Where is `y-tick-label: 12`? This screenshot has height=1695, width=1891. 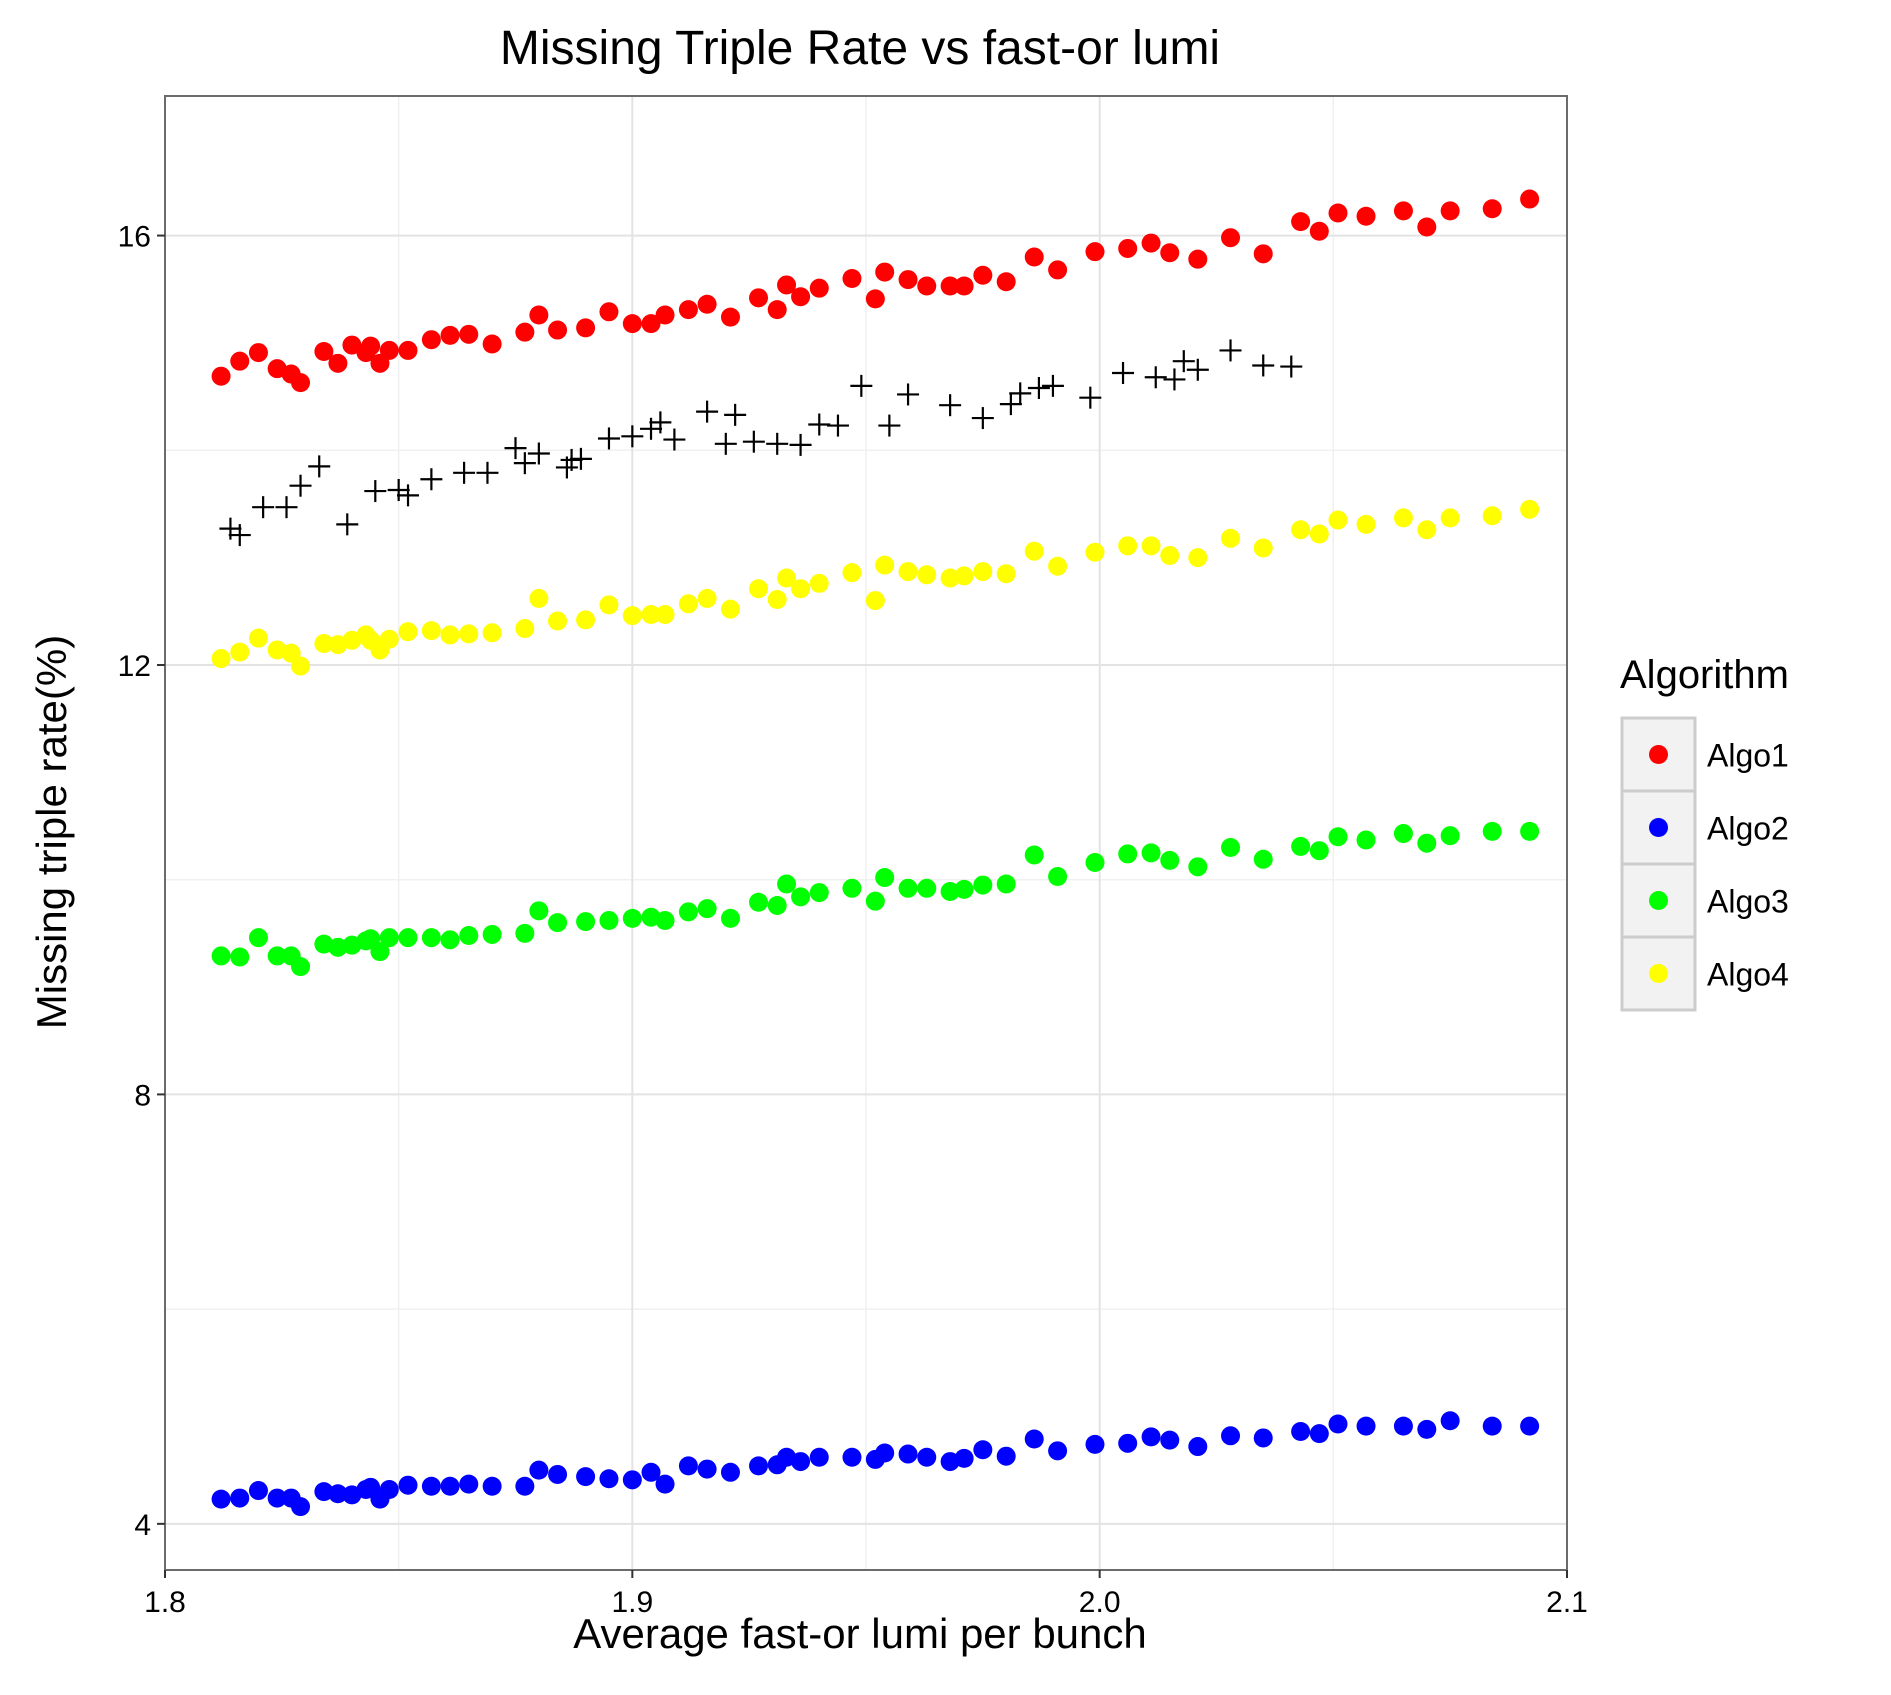 y-tick-label: 12 is located at coordinates (134, 666).